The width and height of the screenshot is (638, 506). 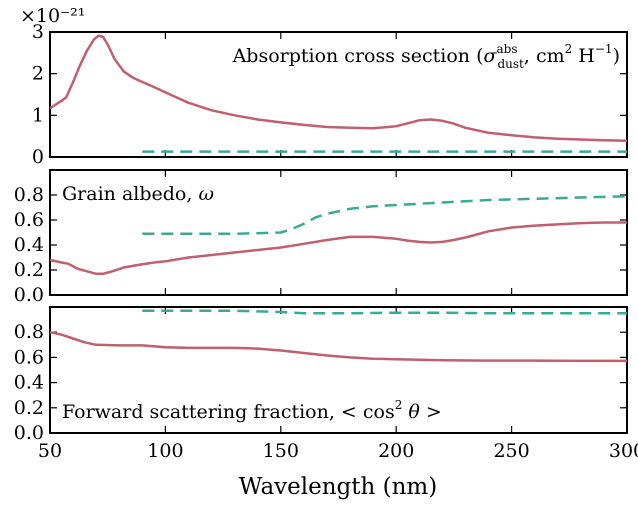 I want to click on albedo-ytick-label: 0.4, so click(x=29, y=245).